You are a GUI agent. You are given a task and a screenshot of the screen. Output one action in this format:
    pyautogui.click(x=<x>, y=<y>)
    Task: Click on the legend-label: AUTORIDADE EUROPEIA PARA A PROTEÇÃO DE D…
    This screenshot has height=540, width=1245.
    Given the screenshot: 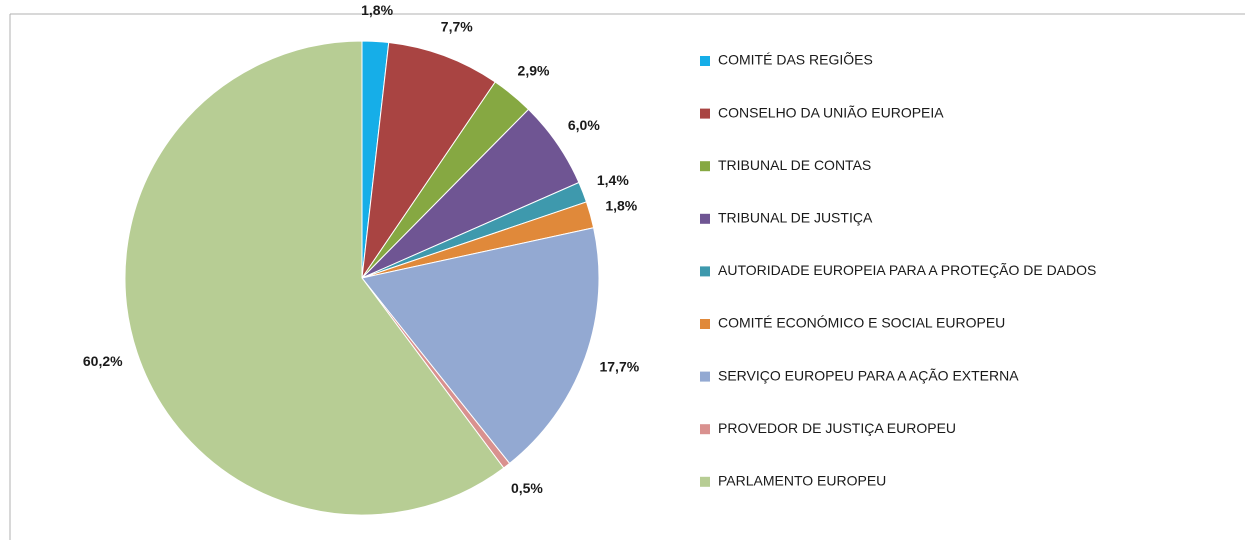 What is the action you would take?
    pyautogui.click(x=907, y=270)
    